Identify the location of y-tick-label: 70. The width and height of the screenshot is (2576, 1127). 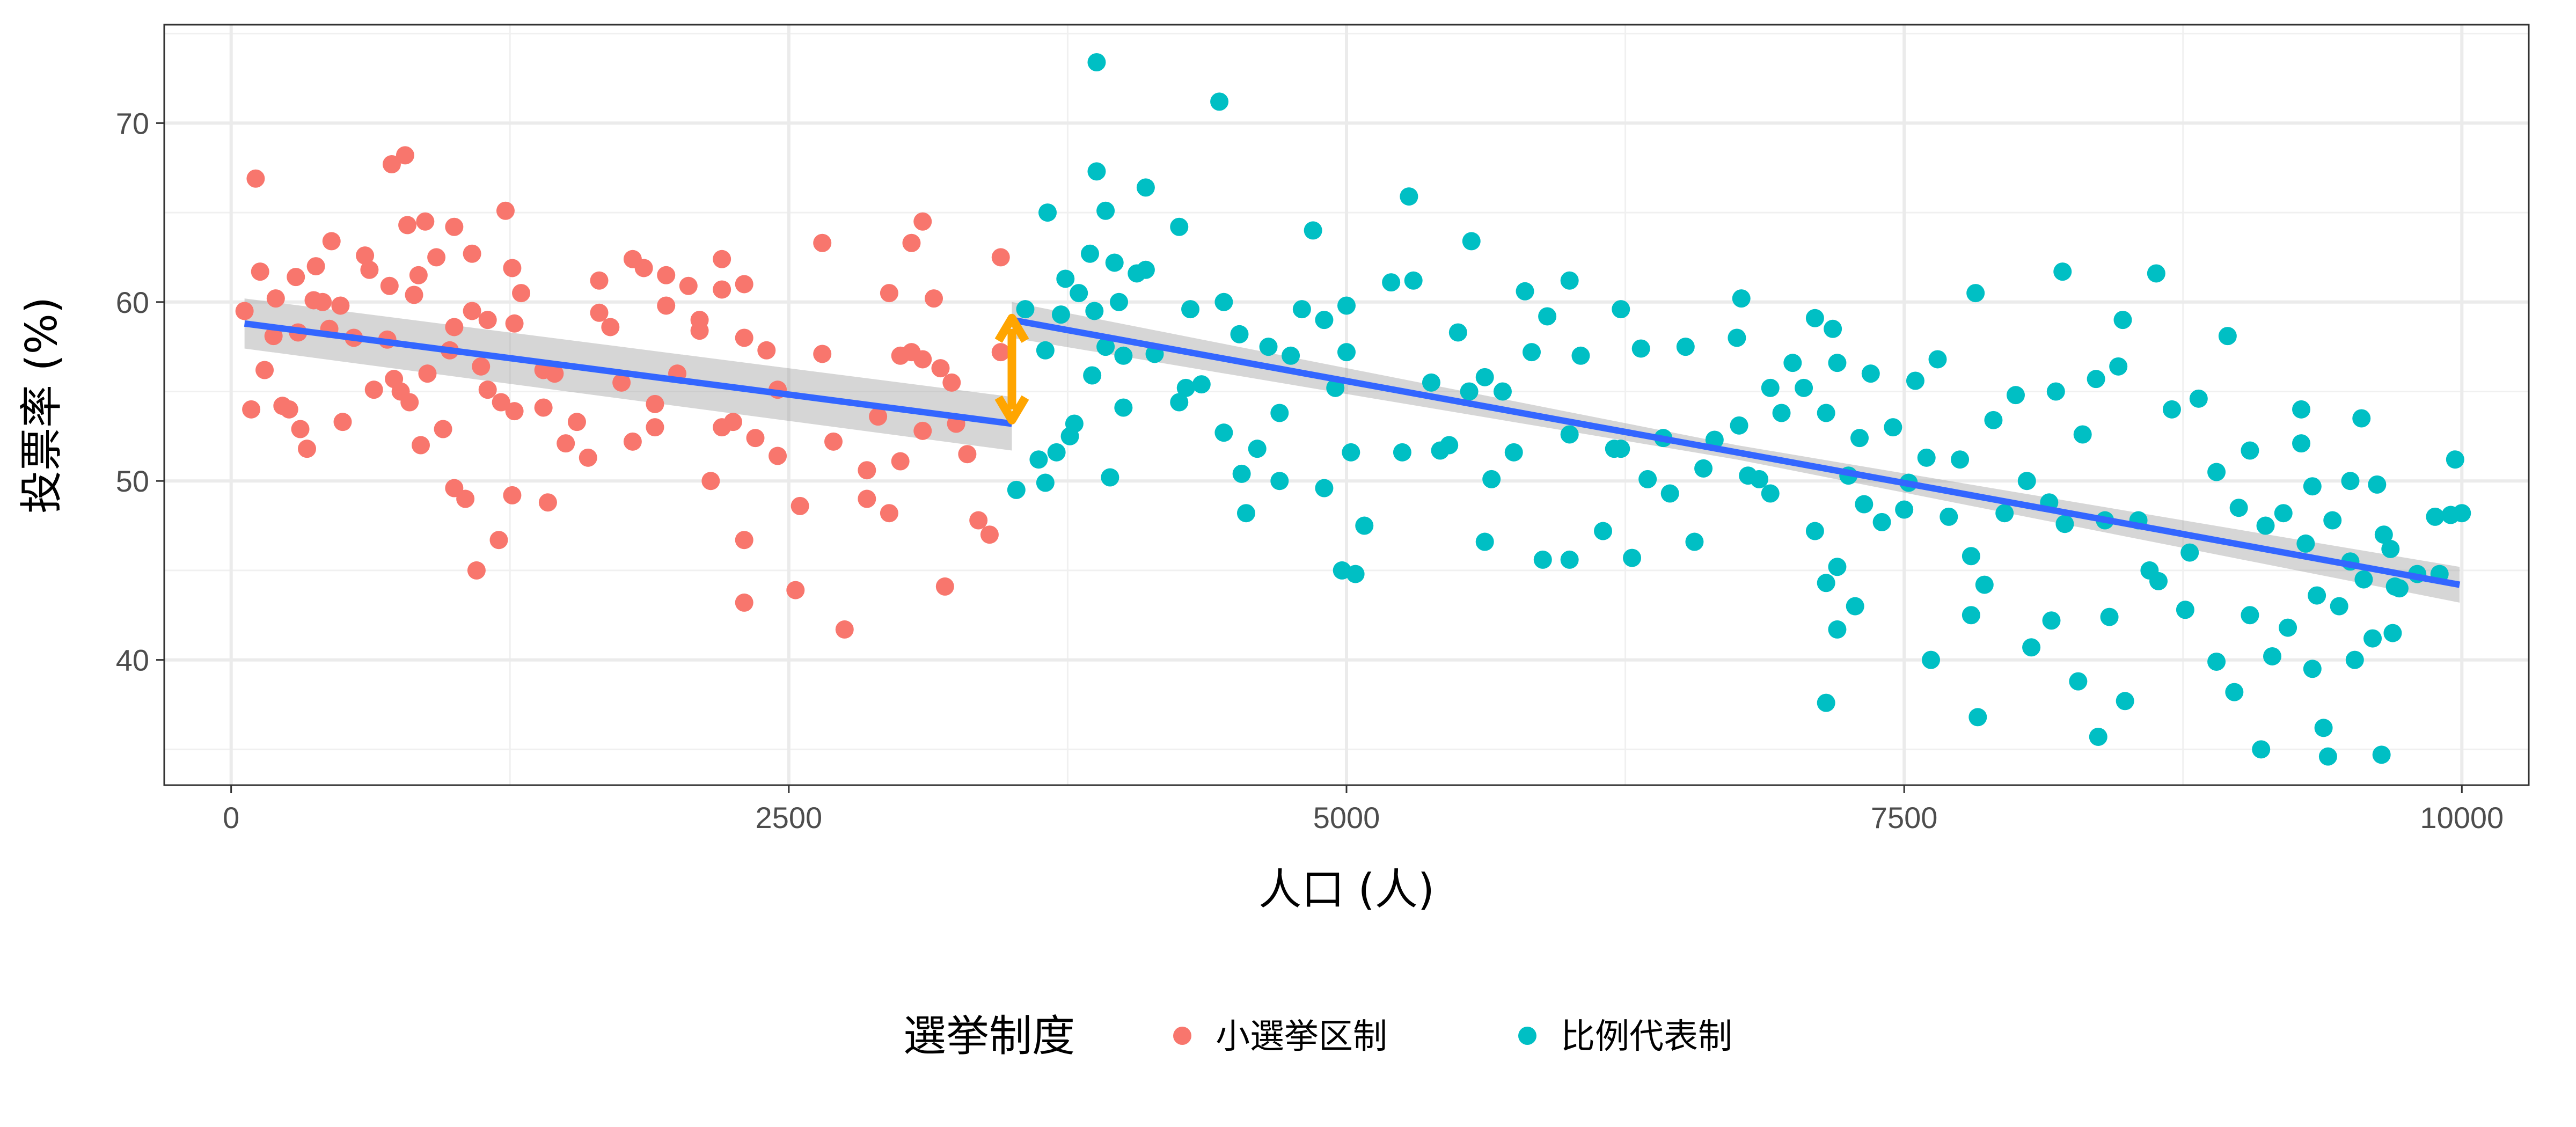
(132, 123).